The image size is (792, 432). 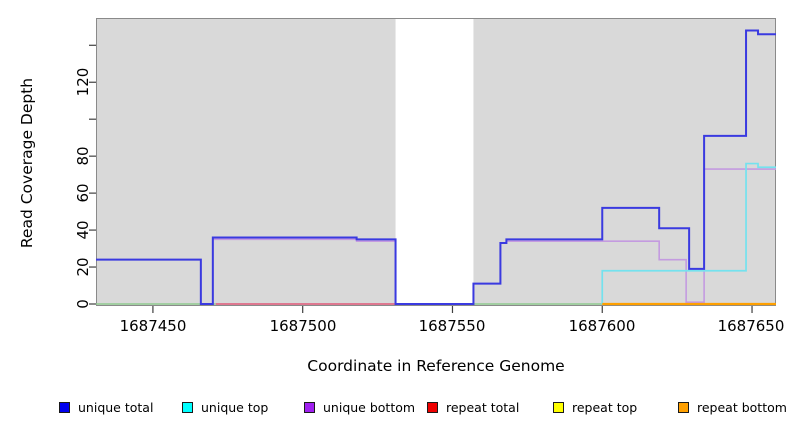 What do you see at coordinates (558, 407) in the screenshot?
I see `legend-swatch-repeat-top` at bounding box center [558, 407].